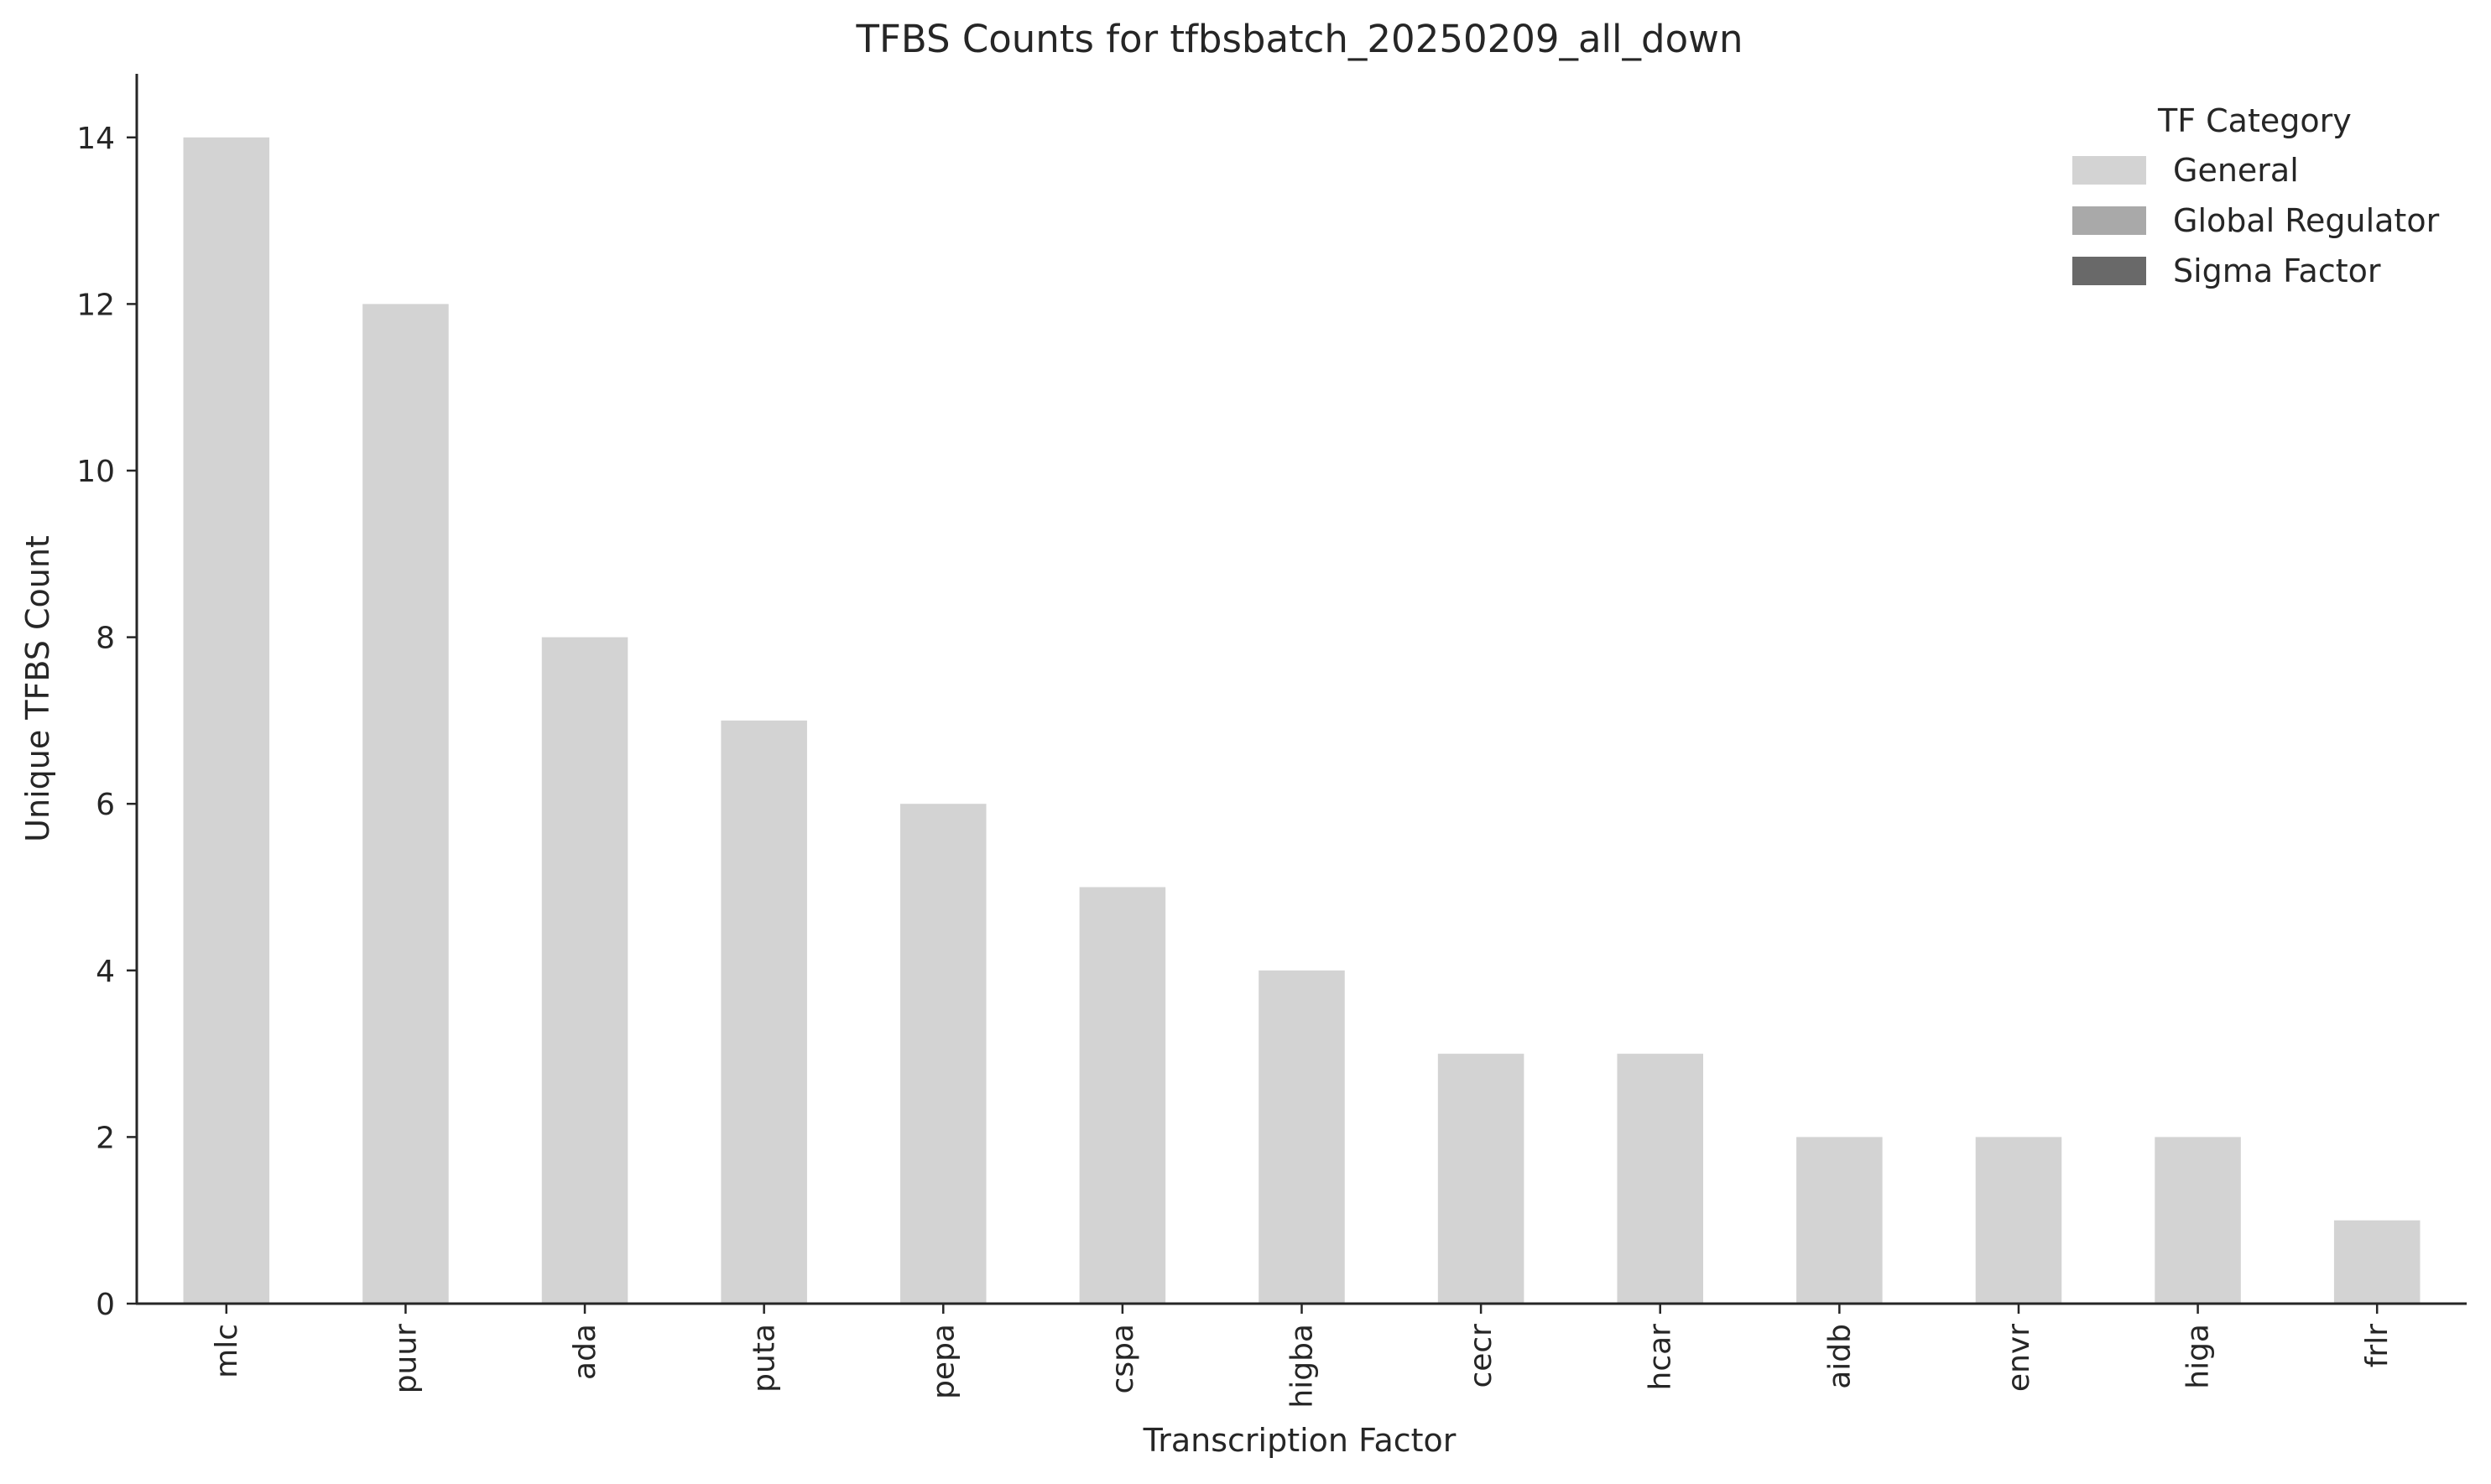  Describe the element at coordinates (1300, 1440) in the screenshot. I see `x-axis-title: Transcription Factor` at that location.